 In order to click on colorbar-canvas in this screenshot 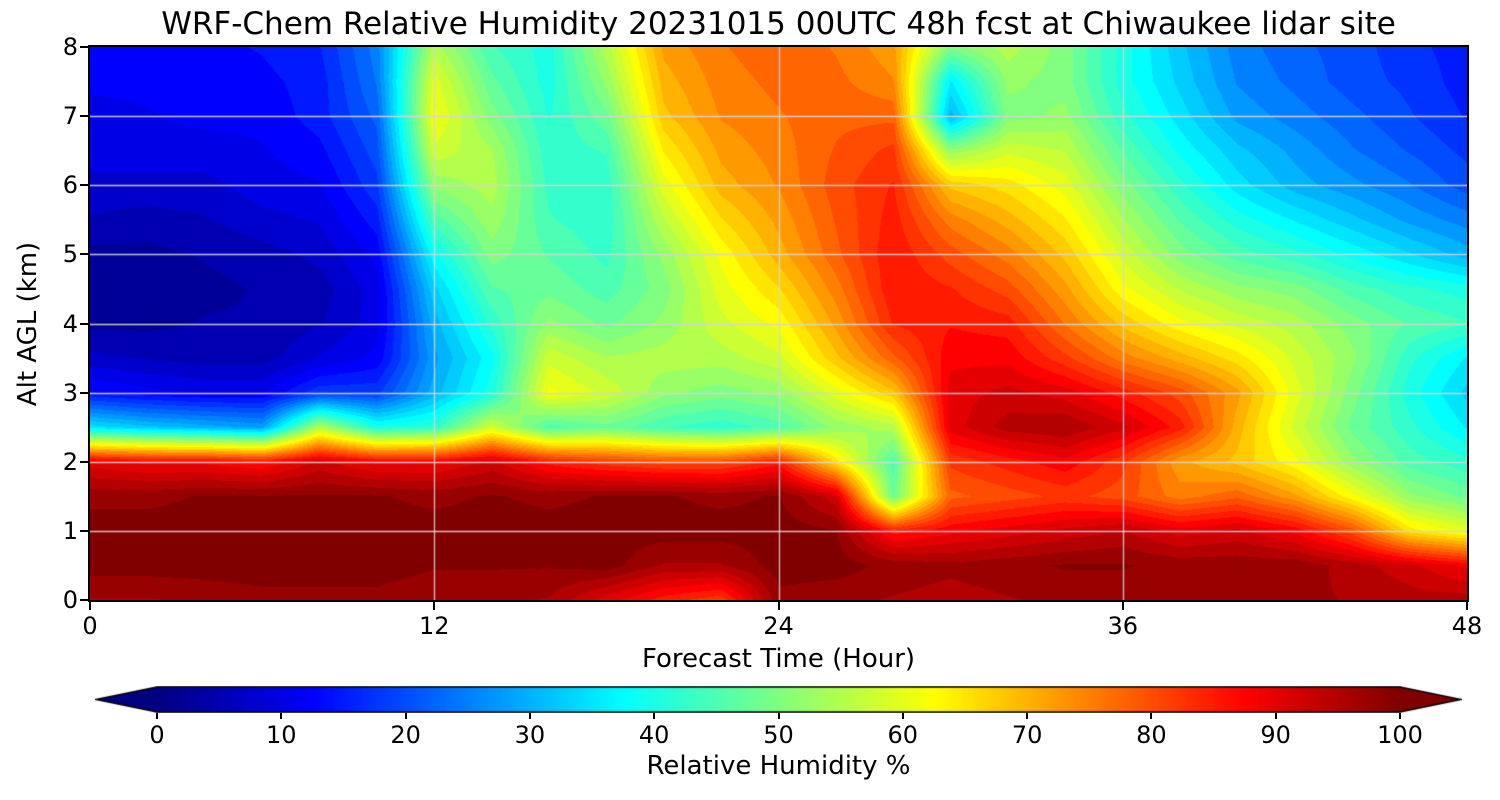, I will do `click(778, 699)`.